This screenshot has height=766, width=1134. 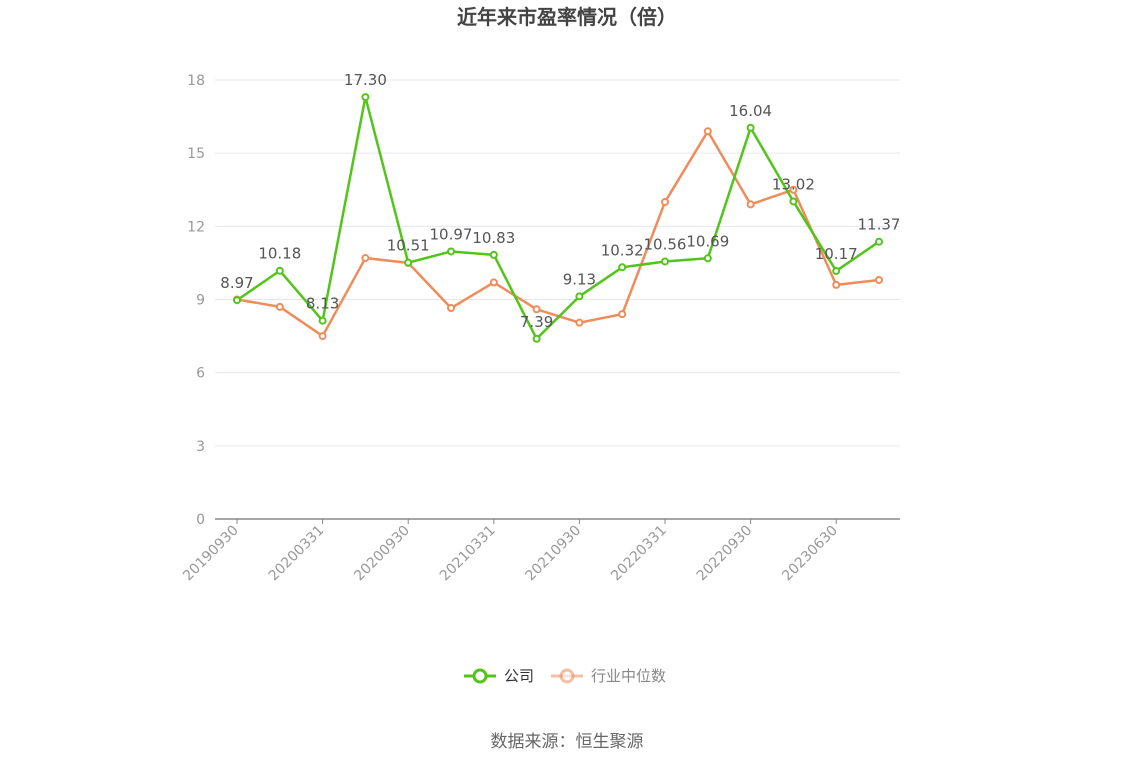 What do you see at coordinates (382, 554) in the screenshot?
I see `x-tick-label: 20200930` at bounding box center [382, 554].